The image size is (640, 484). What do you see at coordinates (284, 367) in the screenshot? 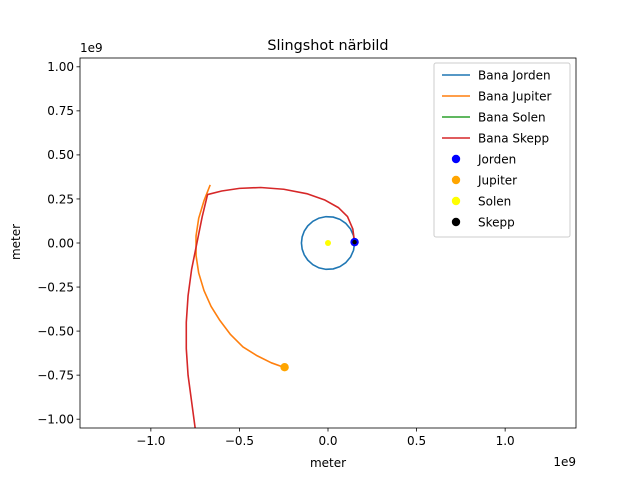
I see `marker-jupiter` at bounding box center [284, 367].